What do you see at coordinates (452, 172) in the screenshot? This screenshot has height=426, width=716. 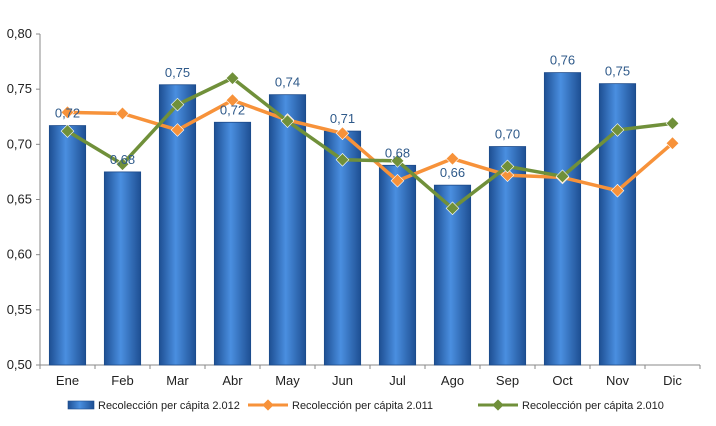 I see `data-label: 0,66` at bounding box center [452, 172].